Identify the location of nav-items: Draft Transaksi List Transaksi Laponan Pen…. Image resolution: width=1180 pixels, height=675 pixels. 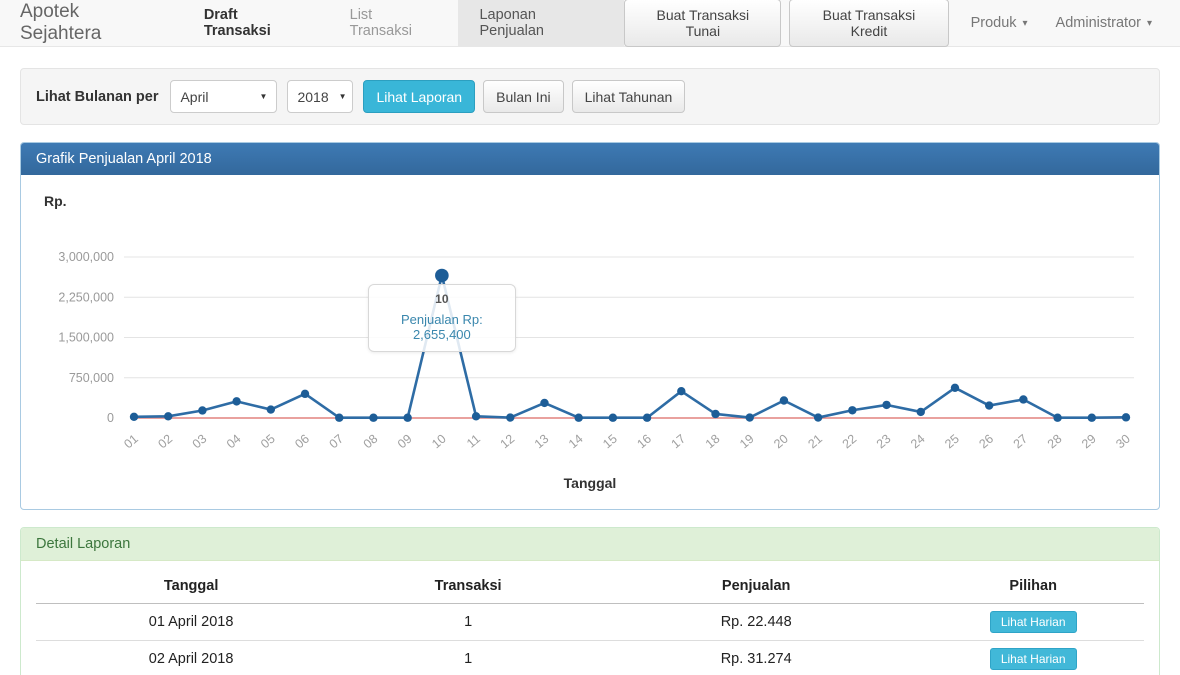
(404, 23).